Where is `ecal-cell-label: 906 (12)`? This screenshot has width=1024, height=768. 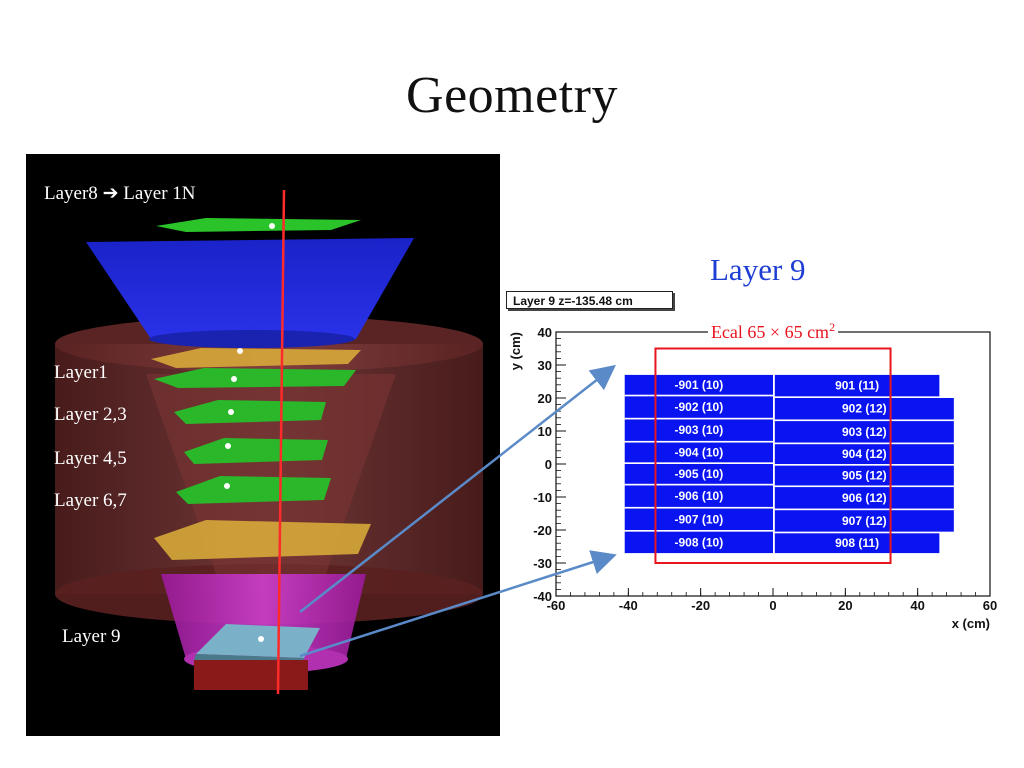 ecal-cell-label: 906 (12) is located at coordinates (864, 498).